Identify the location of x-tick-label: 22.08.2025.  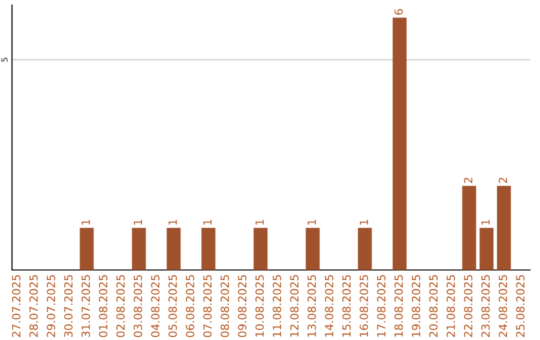
(468, 306).